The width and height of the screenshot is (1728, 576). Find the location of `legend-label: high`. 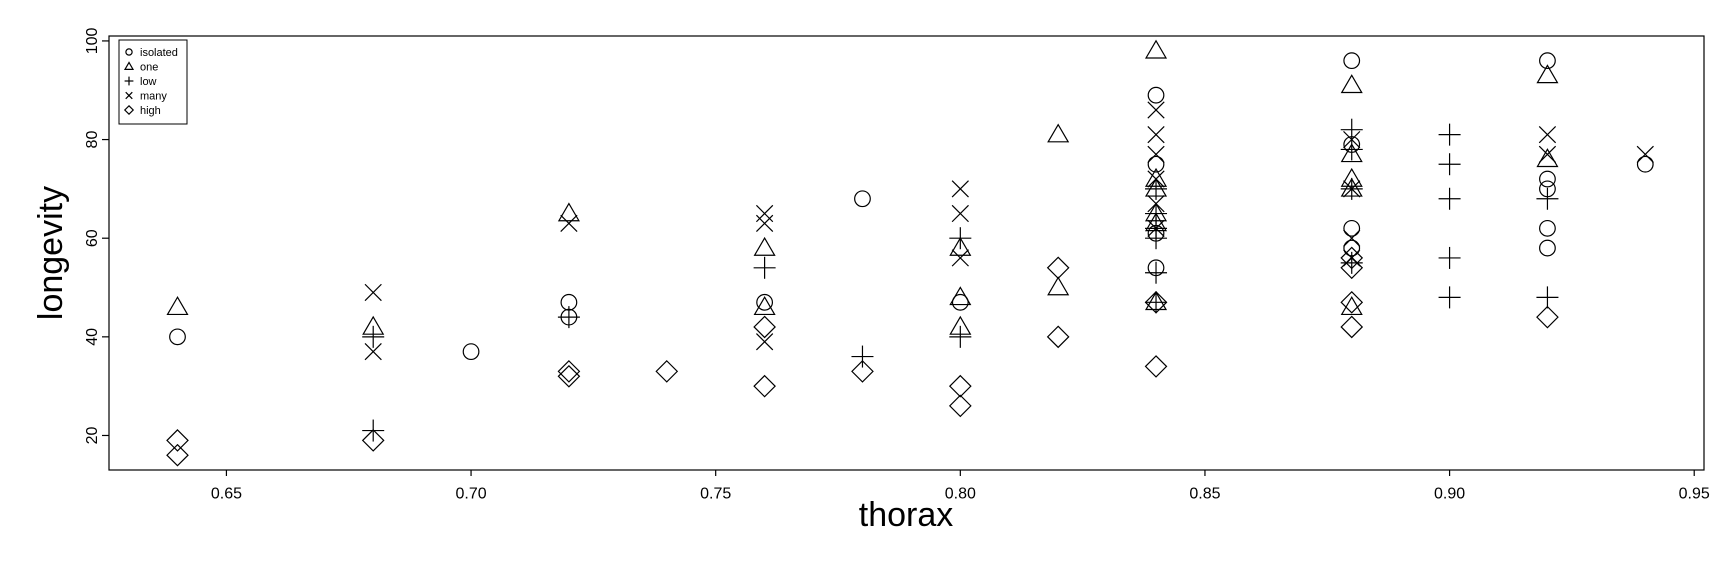

legend-label: high is located at coordinates (150, 111).